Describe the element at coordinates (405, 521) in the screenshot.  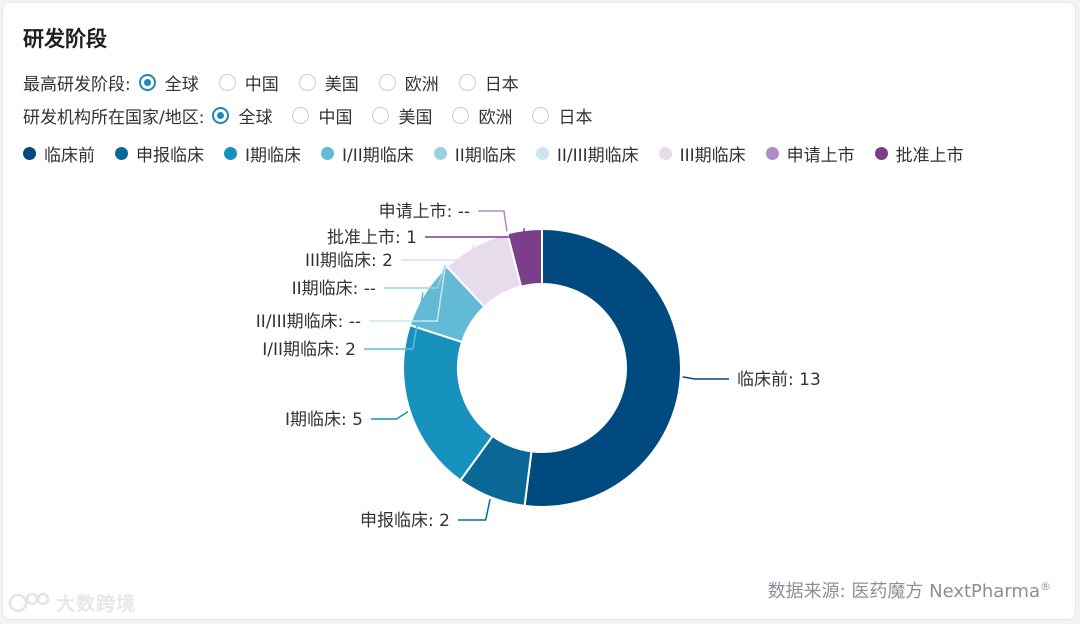
I see `data-label: 申报临床: 2` at that location.